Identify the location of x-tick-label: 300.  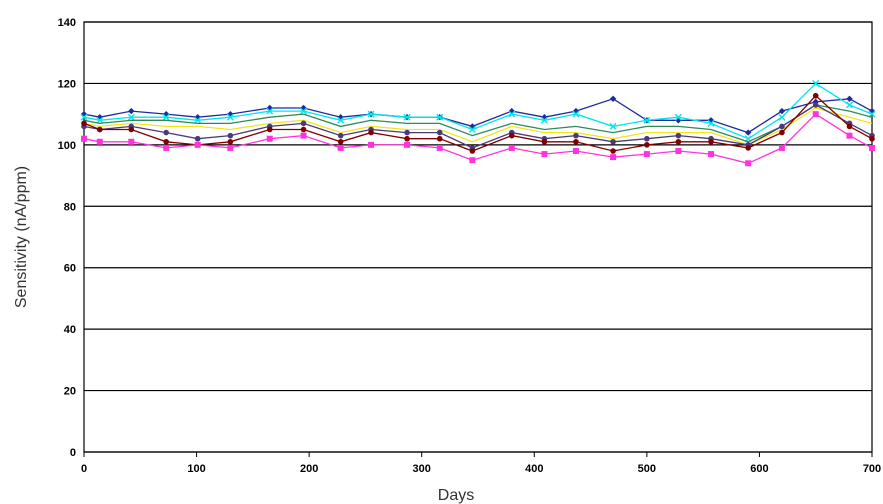
(422, 469).